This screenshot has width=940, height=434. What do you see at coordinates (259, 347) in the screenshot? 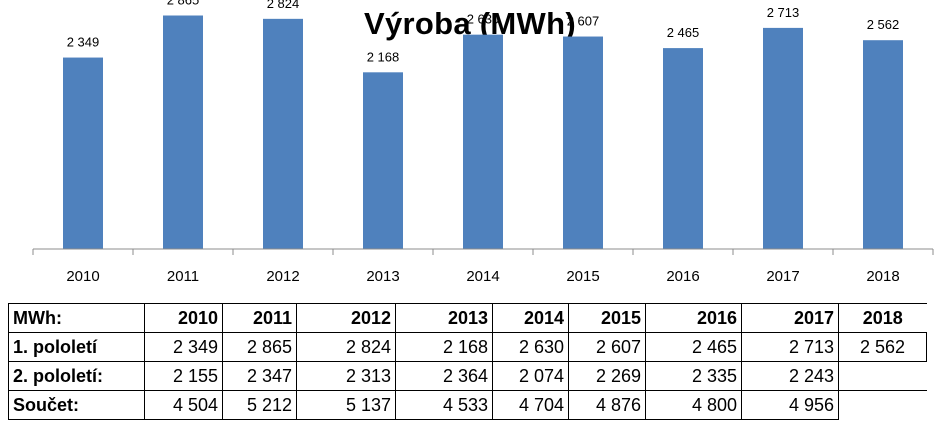
I see `table-cell: 2 865` at bounding box center [259, 347].